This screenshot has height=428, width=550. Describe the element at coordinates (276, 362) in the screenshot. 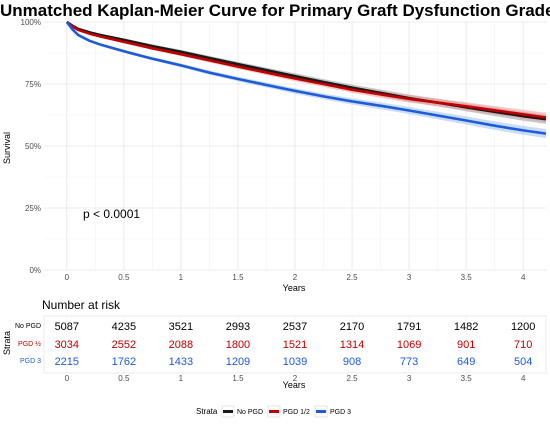

I see `risk-row-2: PGD 3 2215 1762 1433 1209 1039 908 773 649 504` at that location.